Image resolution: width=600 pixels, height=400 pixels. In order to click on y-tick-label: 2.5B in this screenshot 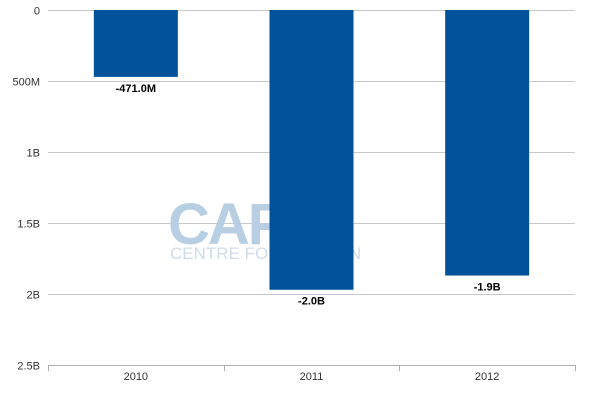, I will do `click(28, 367)`.